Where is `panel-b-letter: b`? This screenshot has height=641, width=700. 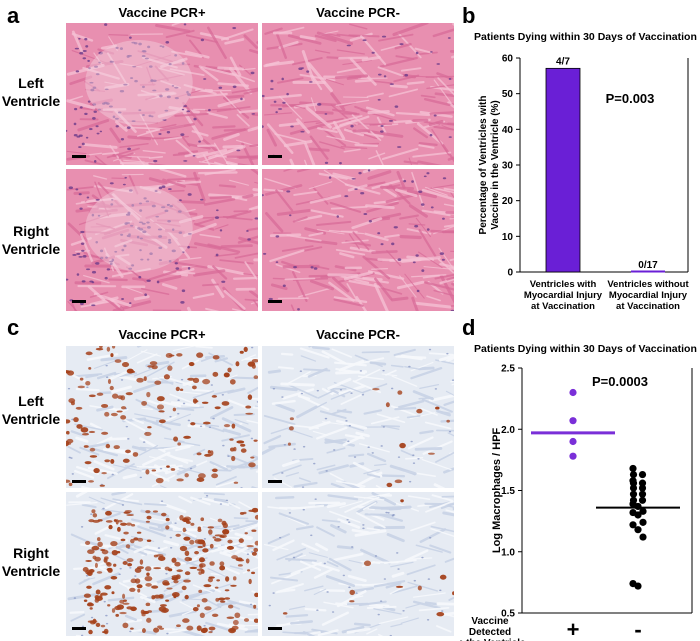 panel-b-letter: b is located at coordinates (469, 15).